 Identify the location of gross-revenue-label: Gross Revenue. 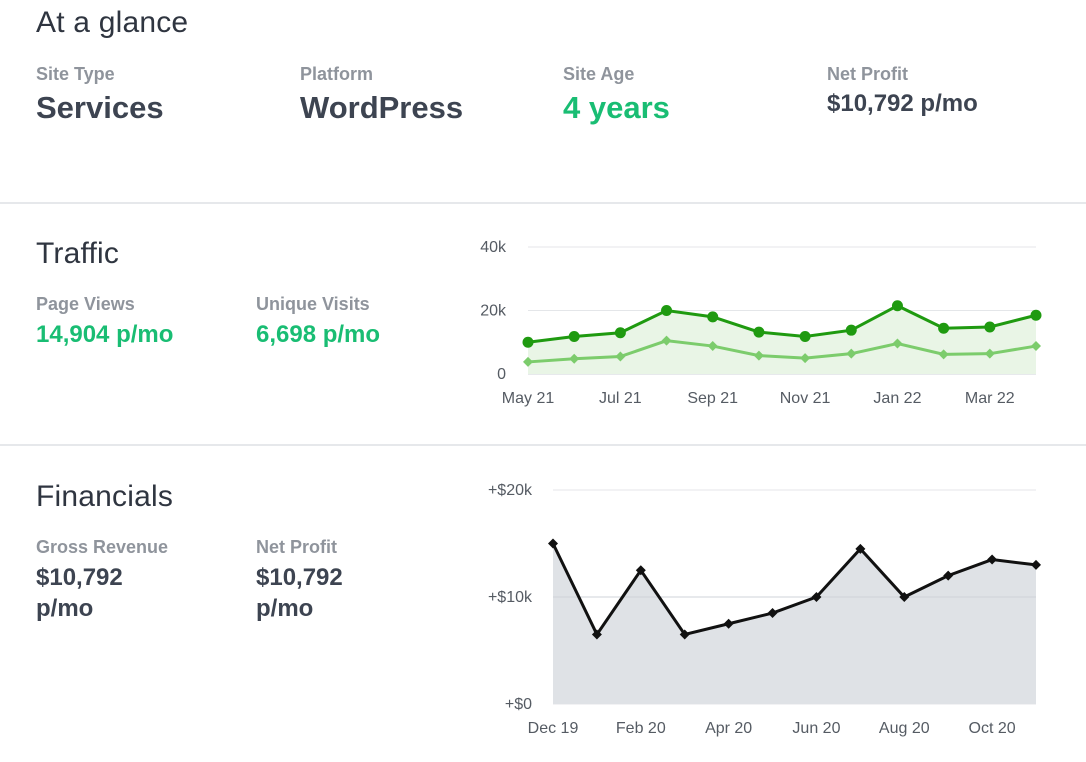
(102, 547).